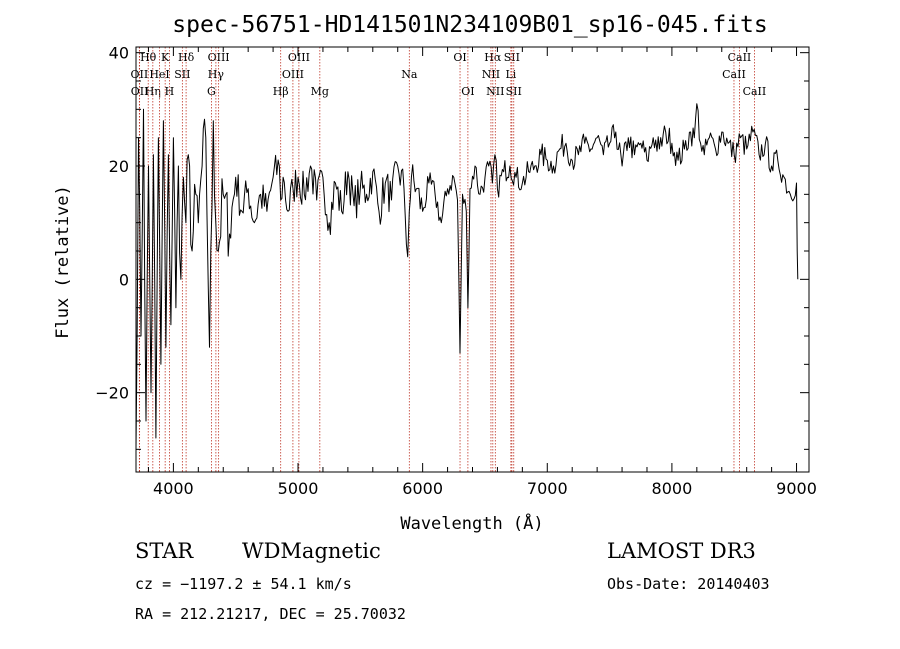  I want to click on survey-name: LAMOST DR3, so click(681, 551).